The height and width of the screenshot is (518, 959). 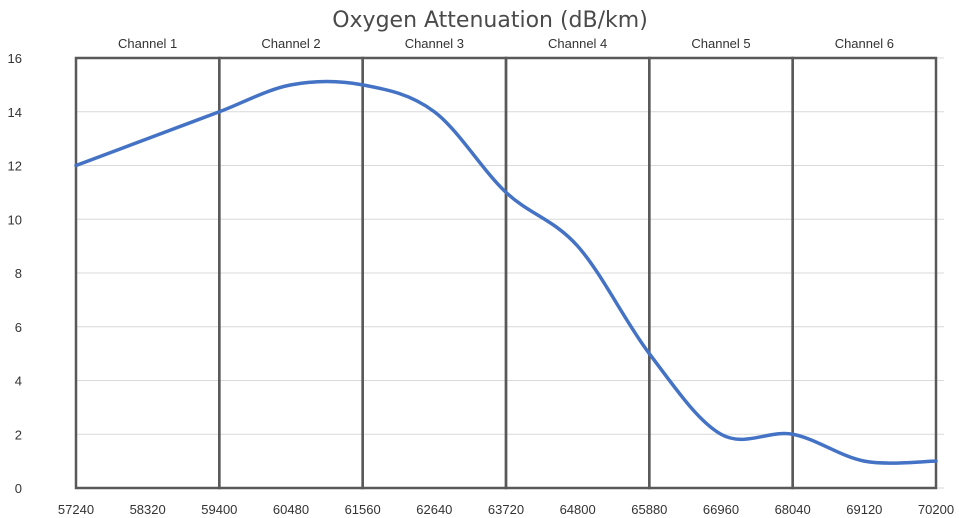 What do you see at coordinates (147, 43) in the screenshot?
I see `channel-label-1: Channel 1` at bounding box center [147, 43].